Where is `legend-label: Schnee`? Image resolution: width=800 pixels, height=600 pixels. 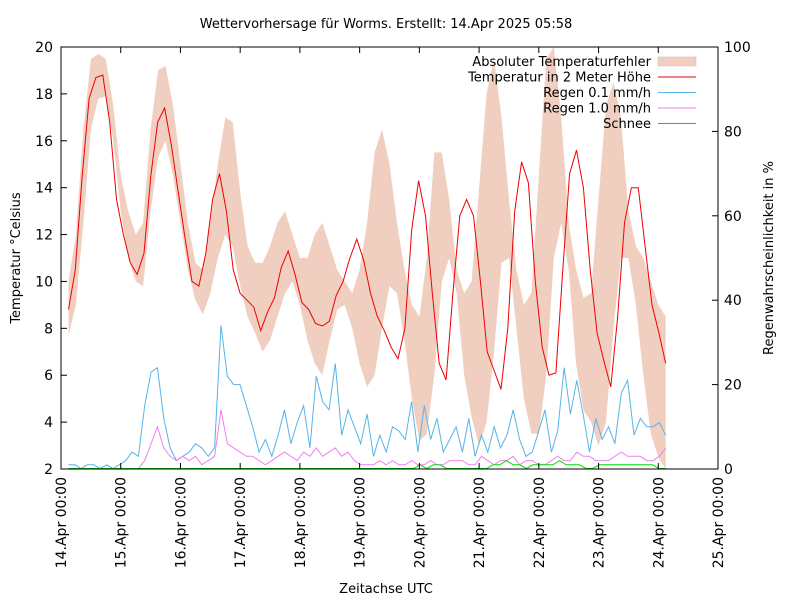
legend-label: Schnee is located at coordinates (627, 124).